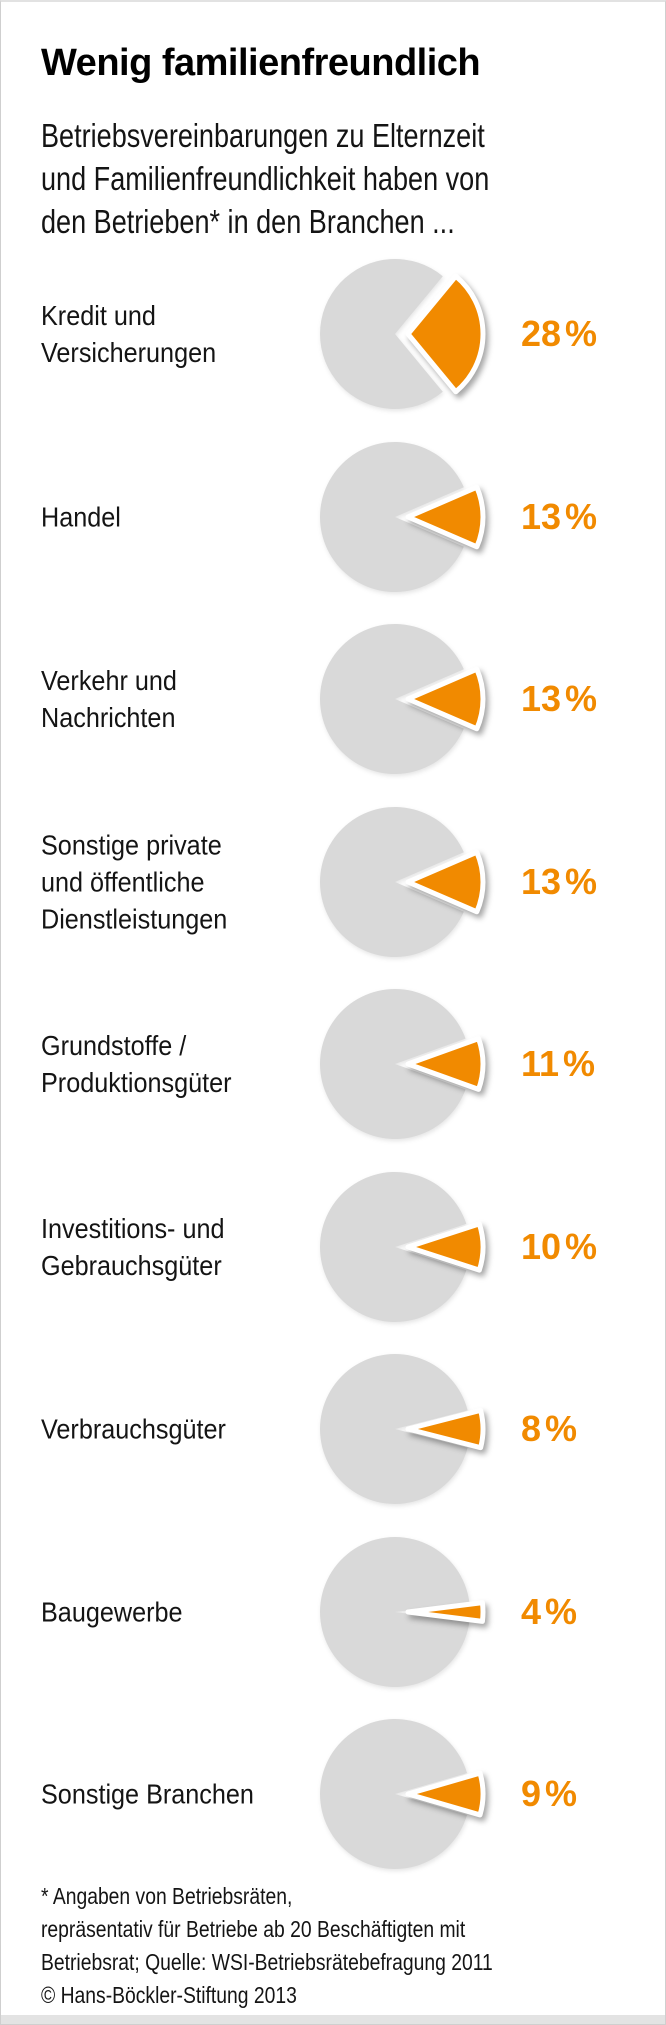 This screenshot has height=2025, width=666. Describe the element at coordinates (134, 919) in the screenshot. I see `row-label-line: Dienstleistungen` at that location.